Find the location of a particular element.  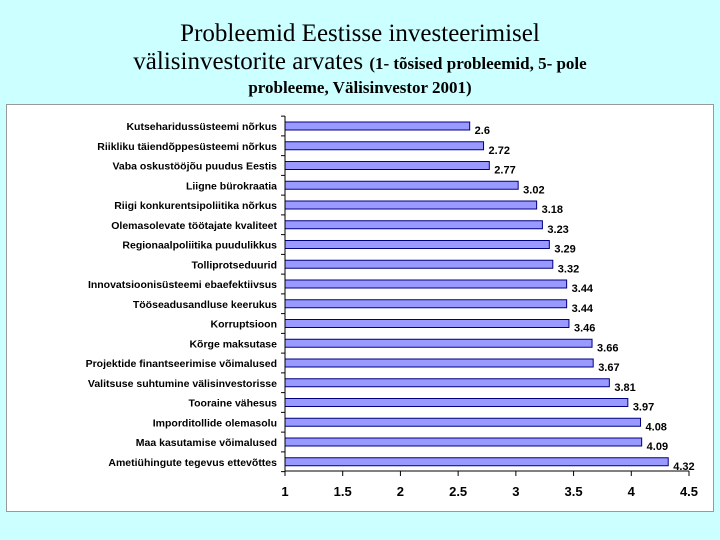

title-line-3: probleeme, Välisinvestor 2001) is located at coordinates (360, 87).